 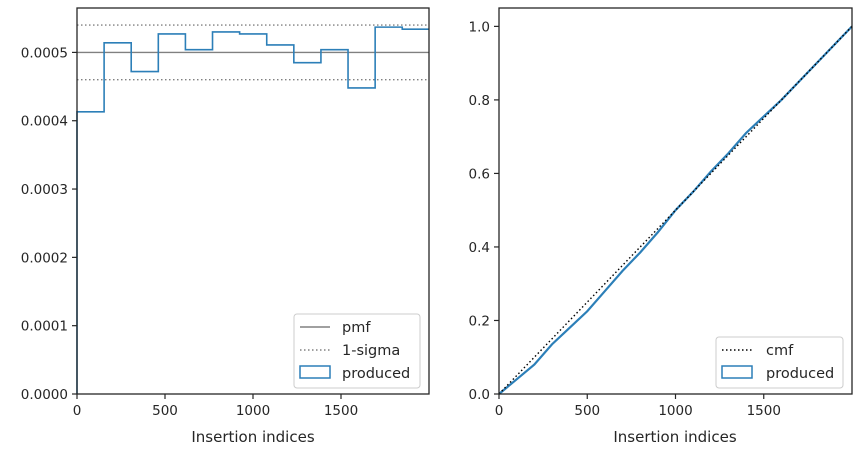 I want to click on left-x-ticks: 0 500 1000 1500, so click(x=215, y=406).